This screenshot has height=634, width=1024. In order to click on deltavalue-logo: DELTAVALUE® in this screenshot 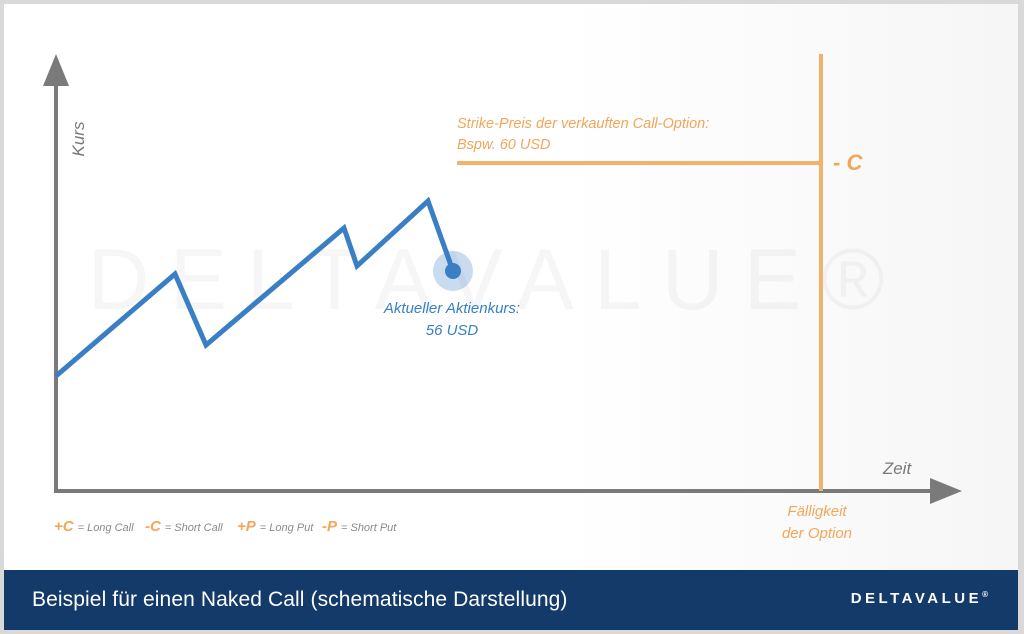, I will do `click(919, 598)`.